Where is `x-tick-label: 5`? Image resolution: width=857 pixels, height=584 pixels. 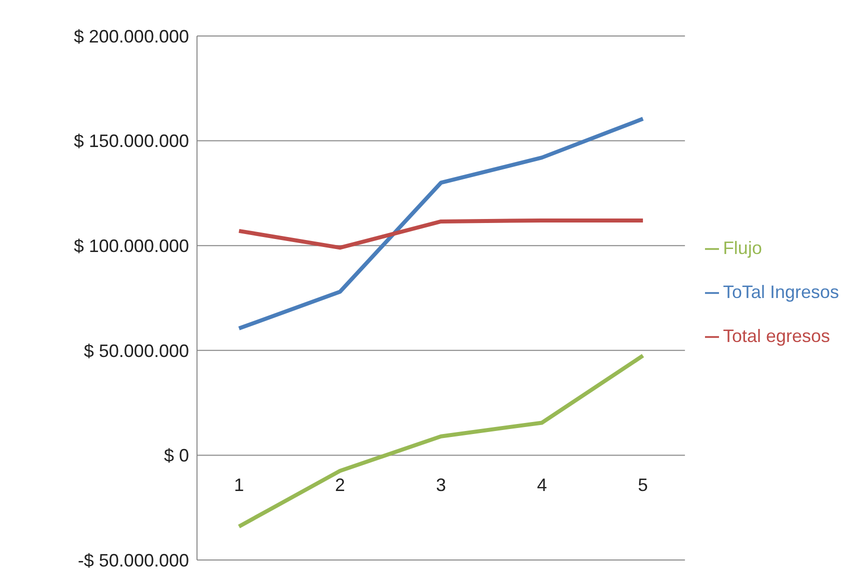 x-tick-label: 5 is located at coordinates (643, 485).